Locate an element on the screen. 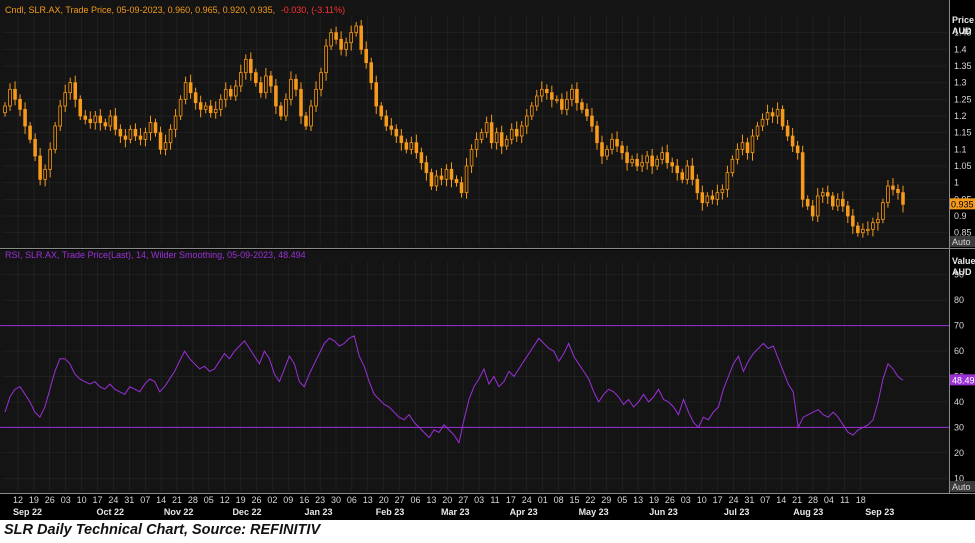 The width and height of the screenshot is (975, 543). x-tick-label: 16 is located at coordinates (304, 500).